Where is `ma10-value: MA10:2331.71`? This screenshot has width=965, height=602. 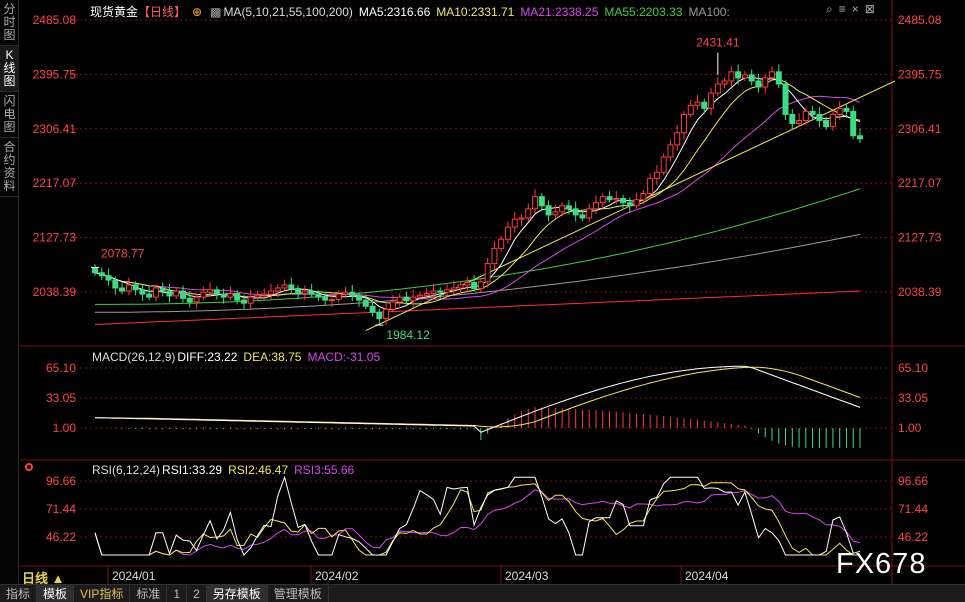 ma10-value: MA10:2331.71 is located at coordinates (475, 12).